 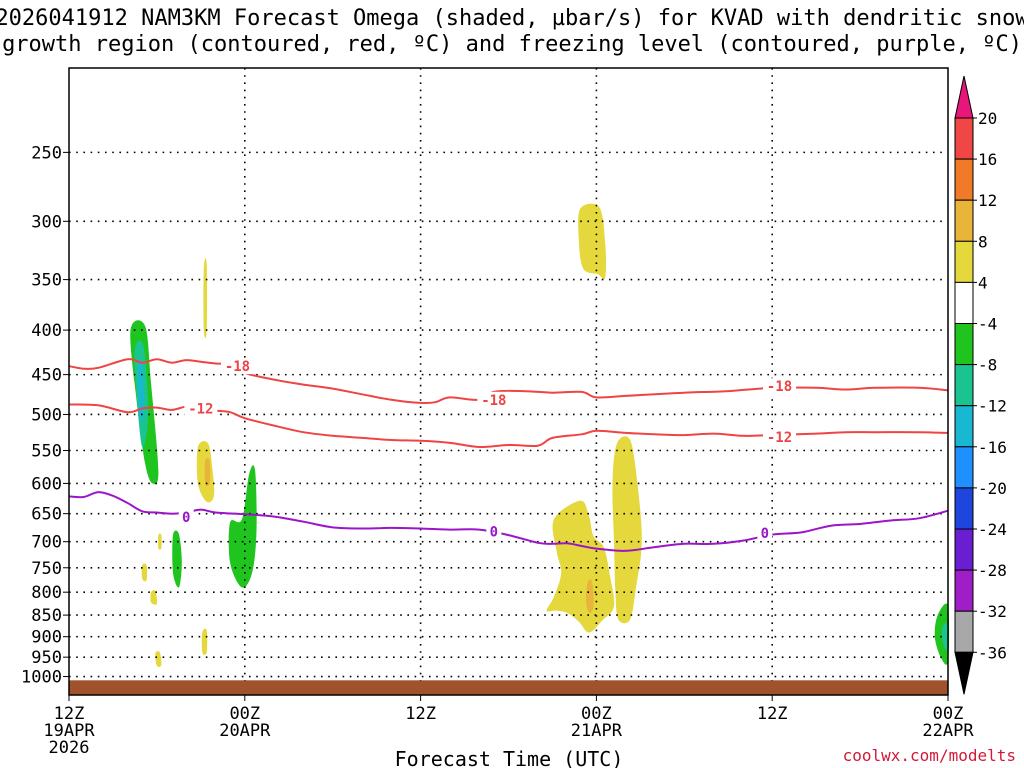 I want to click on colorbar-label: 4, so click(x=983, y=282).